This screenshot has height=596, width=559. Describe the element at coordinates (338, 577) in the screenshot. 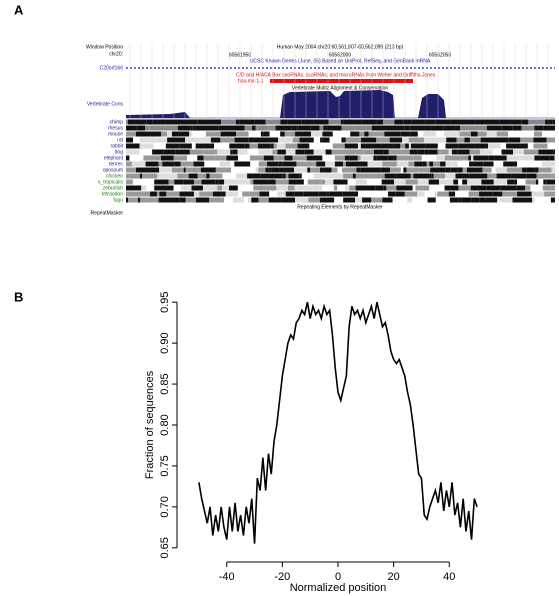

I see `x-tick-label: 0` at that location.